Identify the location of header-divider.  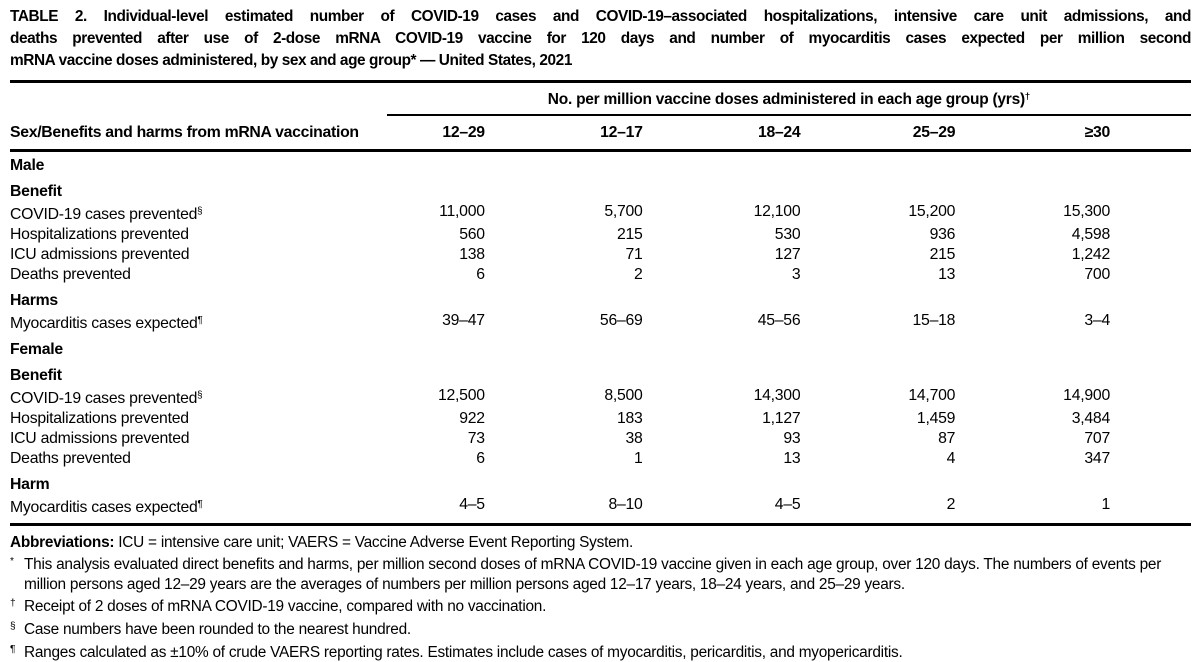
(600, 150).